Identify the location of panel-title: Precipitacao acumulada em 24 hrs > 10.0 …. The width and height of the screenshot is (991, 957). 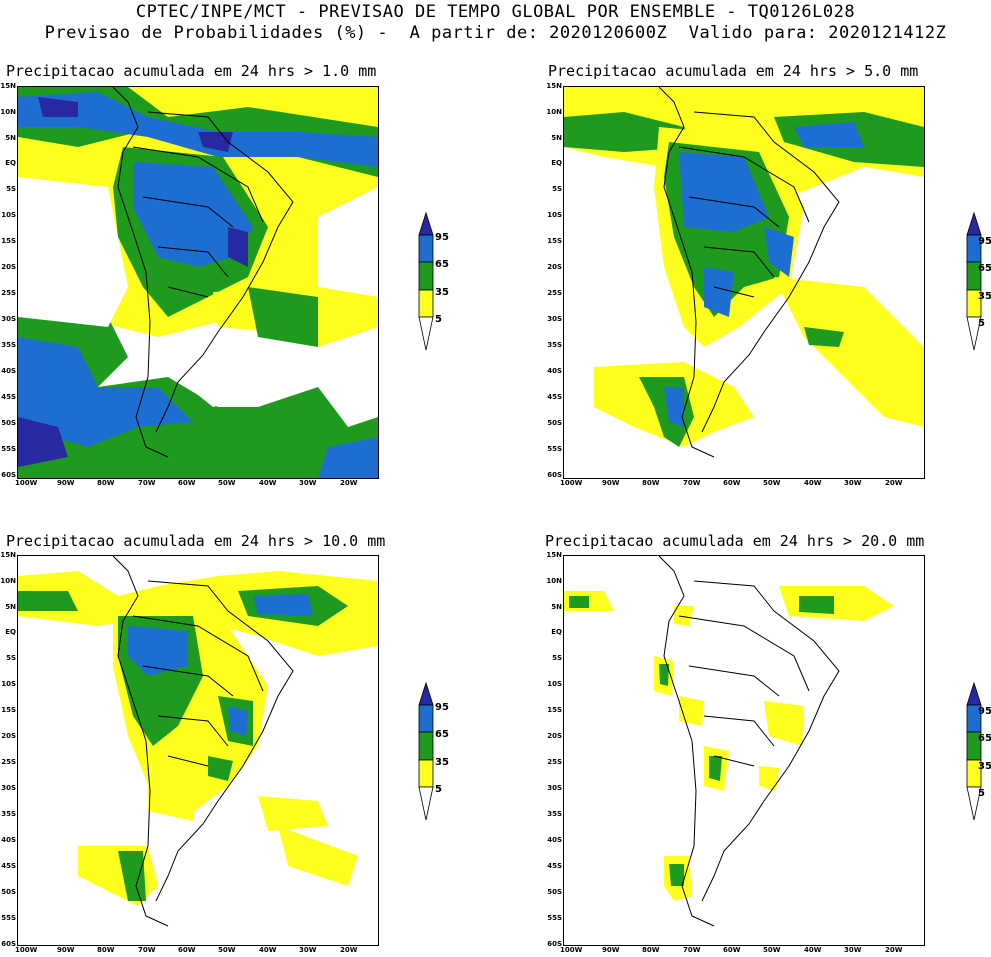
(196, 541).